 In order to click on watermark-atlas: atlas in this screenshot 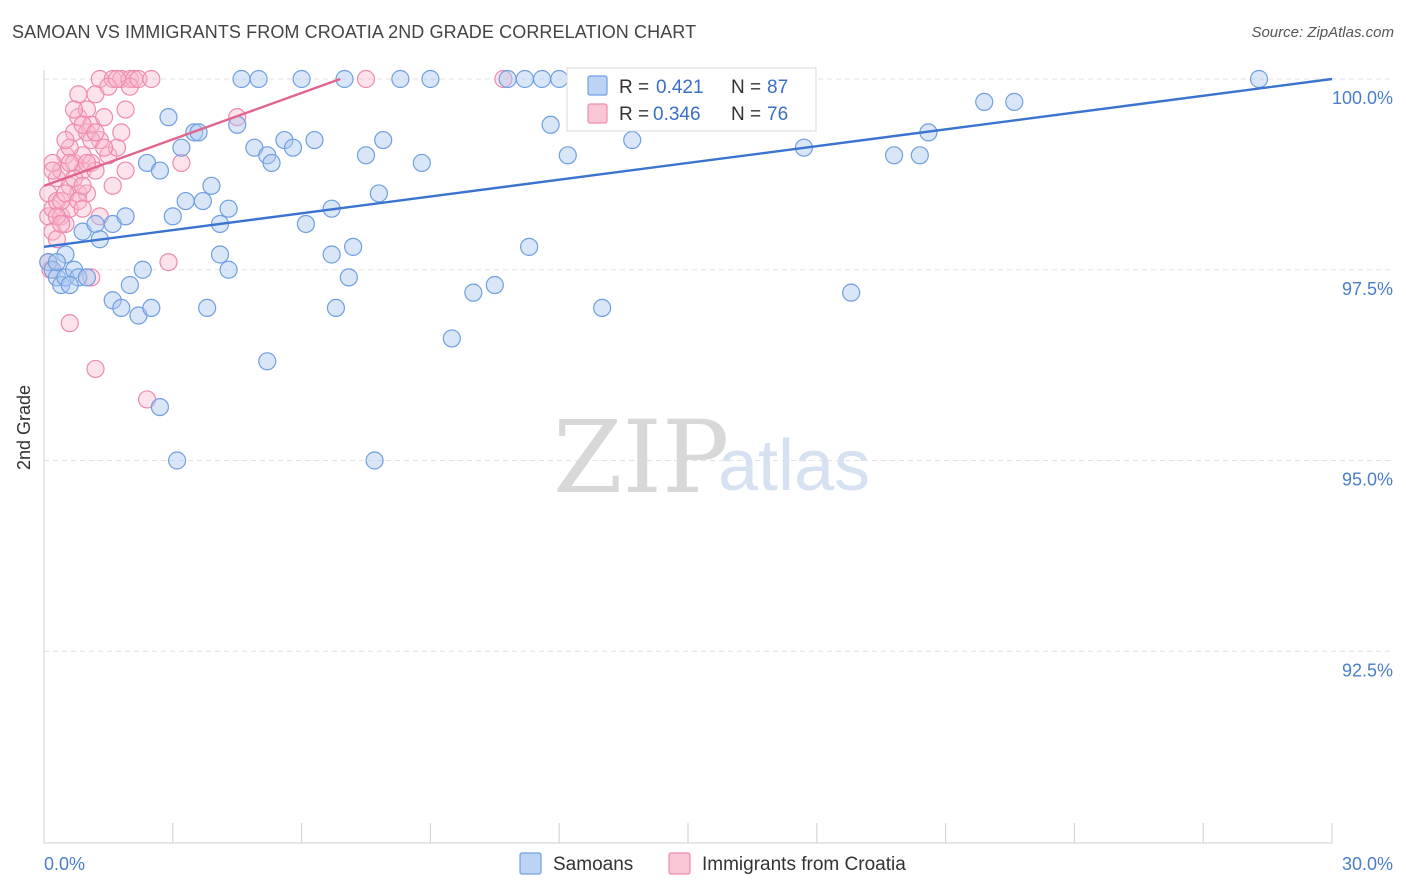, I will do `click(794, 466)`.